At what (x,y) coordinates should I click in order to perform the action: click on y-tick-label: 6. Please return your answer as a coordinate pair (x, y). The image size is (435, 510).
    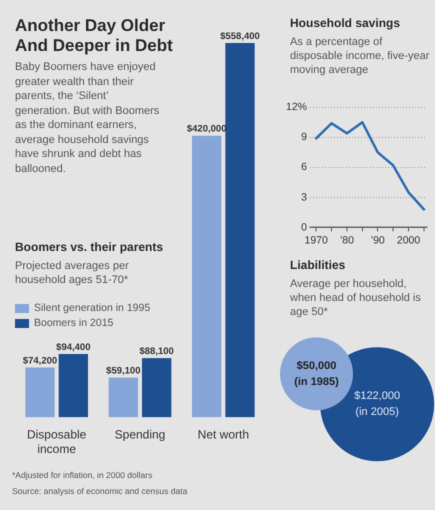
    Looking at the image, I should click on (304, 167).